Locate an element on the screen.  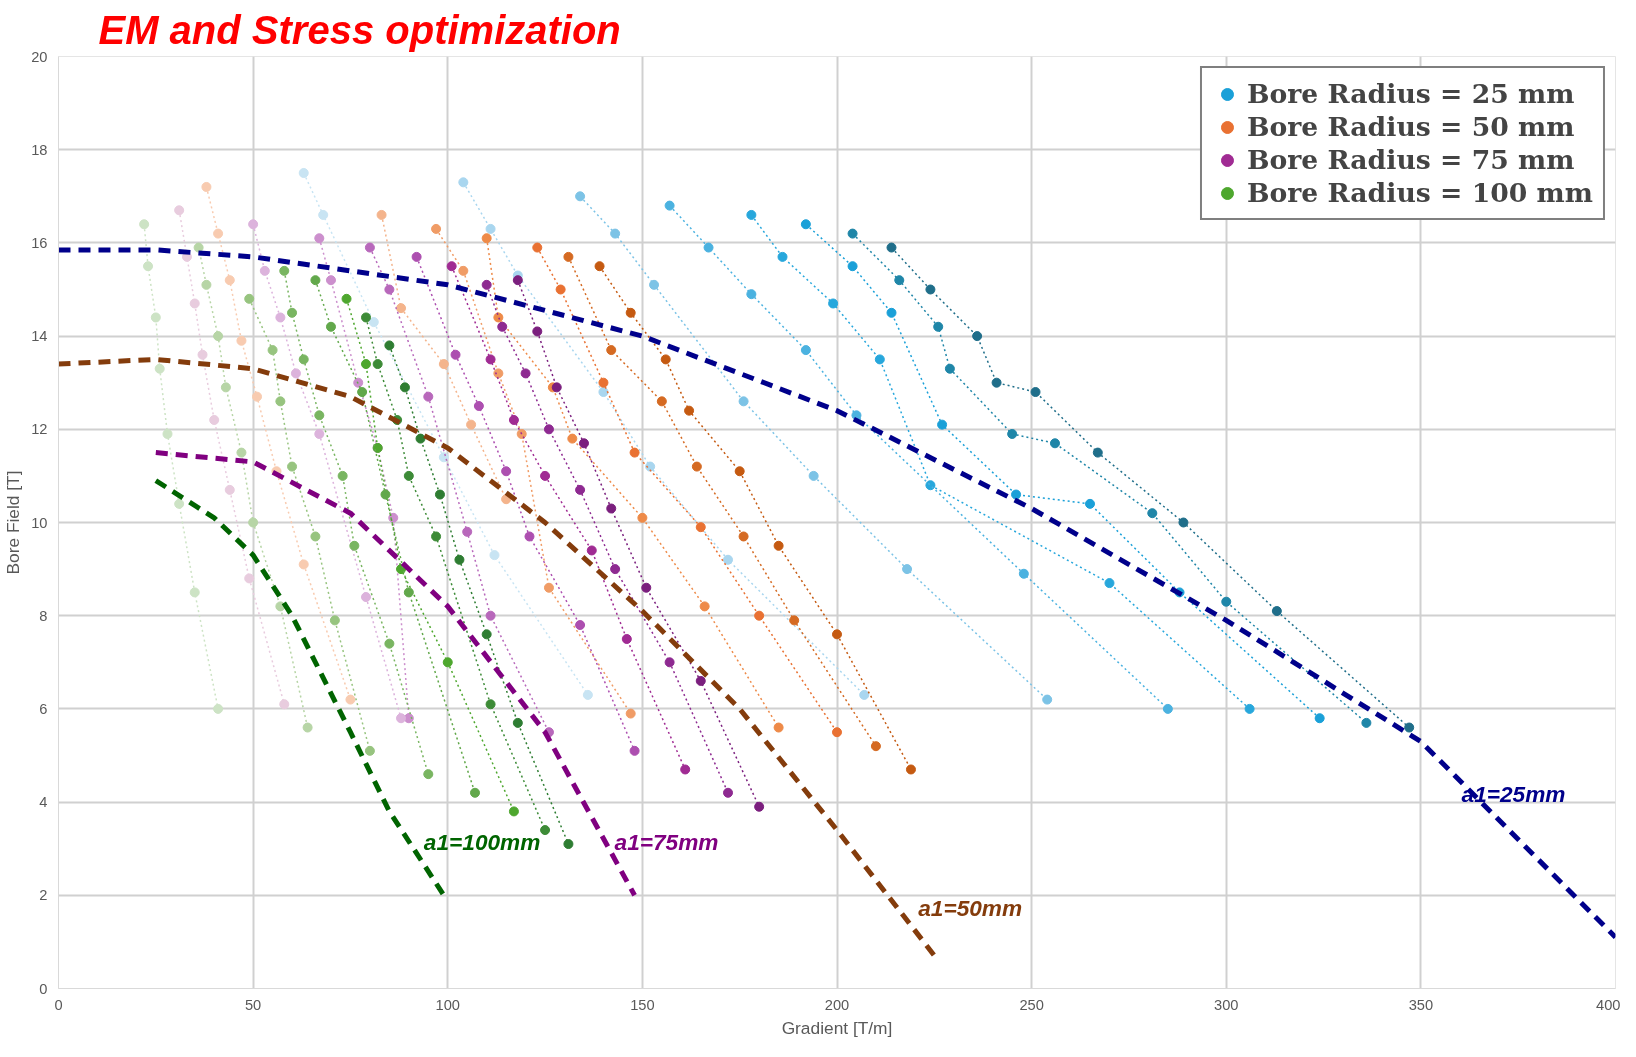
x-tick-label: 250 is located at coordinates (1031, 1004).